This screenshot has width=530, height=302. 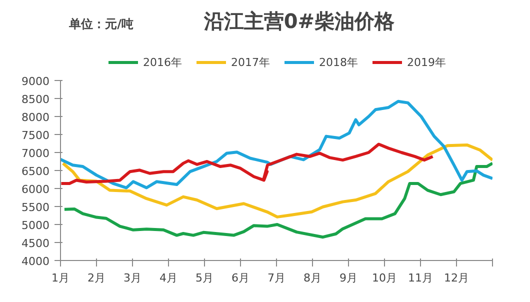 What do you see at coordinates (36, 117) in the screenshot?
I see `y-tick-label: 8000` at bounding box center [36, 117].